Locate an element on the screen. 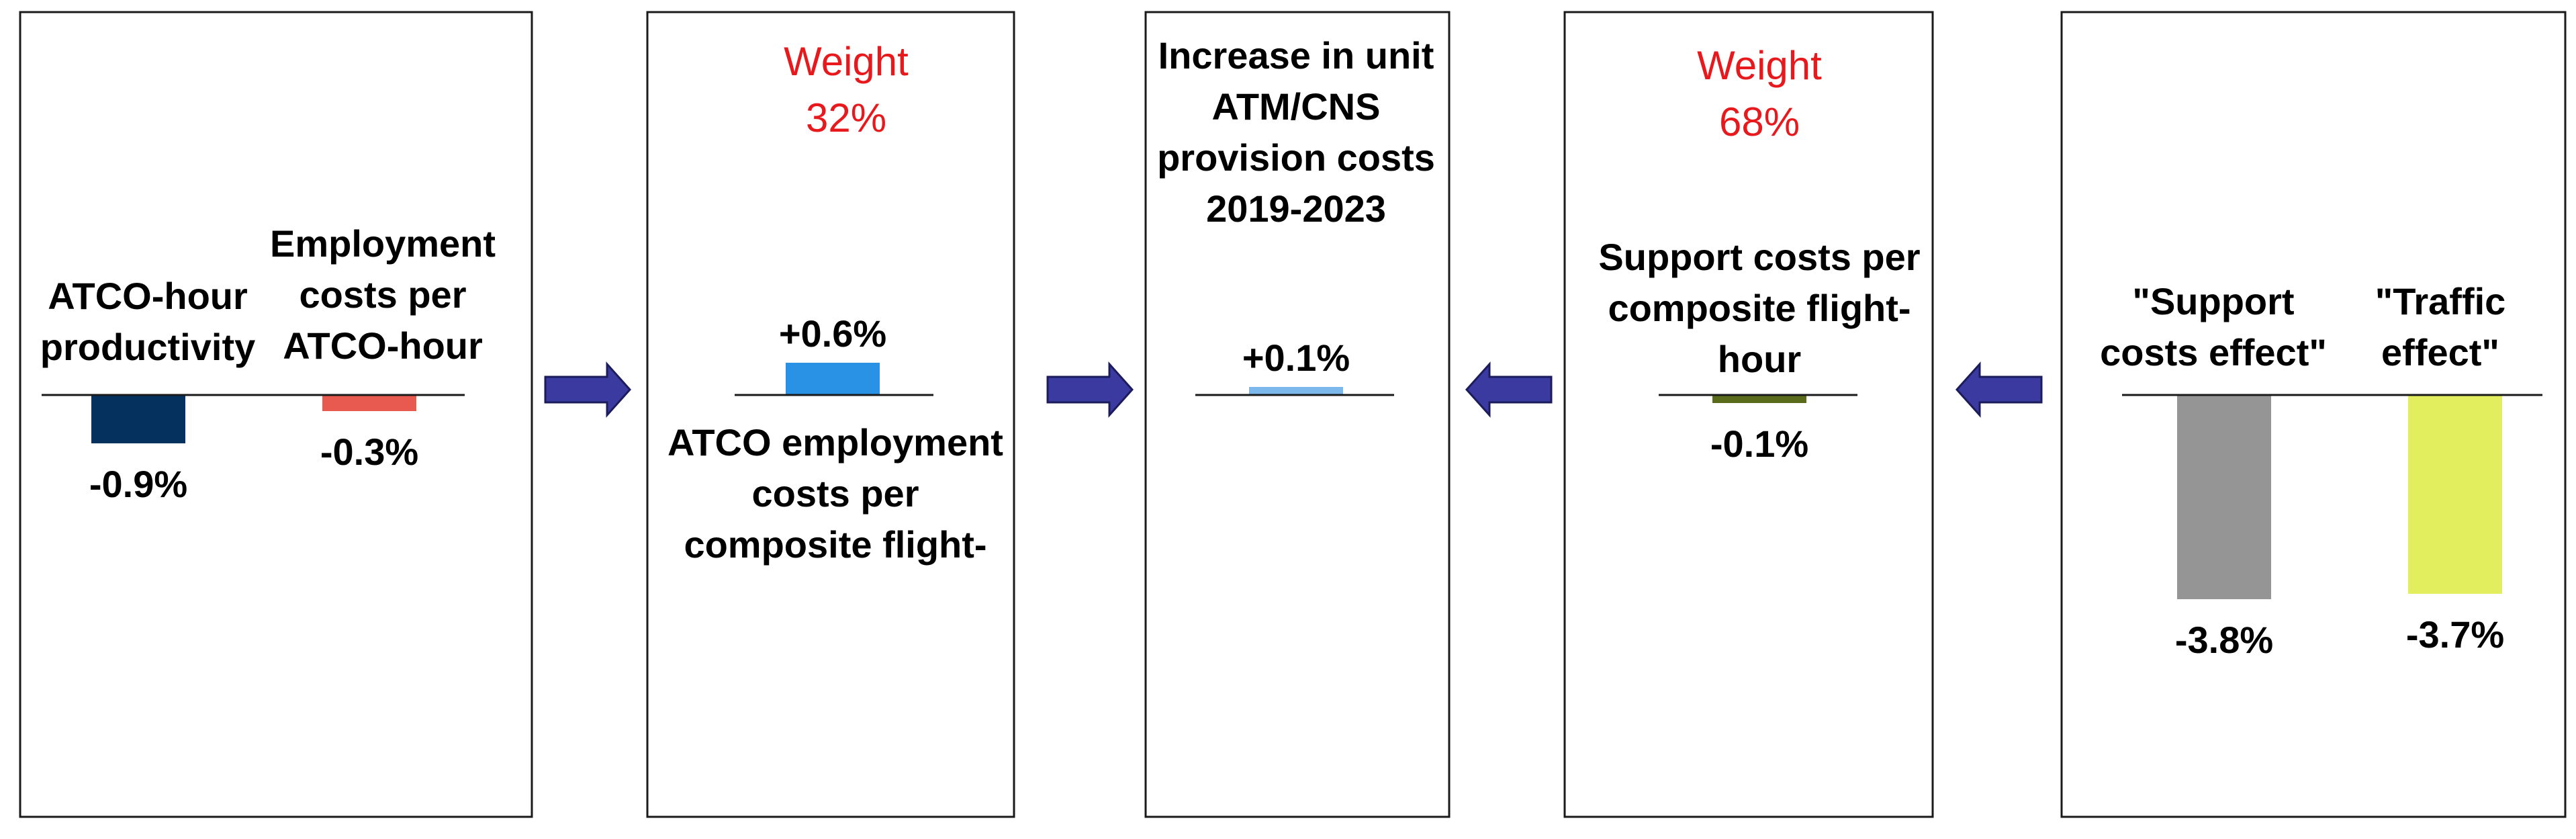 The height and width of the screenshot is (839, 2576). category-label: productivity is located at coordinates (147, 347).